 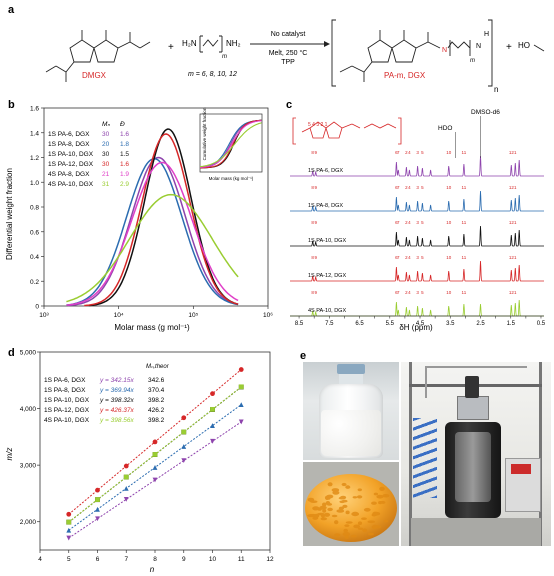 What do you see at coordinates (303, 356) in the screenshot?
I see `panel-letter-e: e` at bounding box center [303, 356].